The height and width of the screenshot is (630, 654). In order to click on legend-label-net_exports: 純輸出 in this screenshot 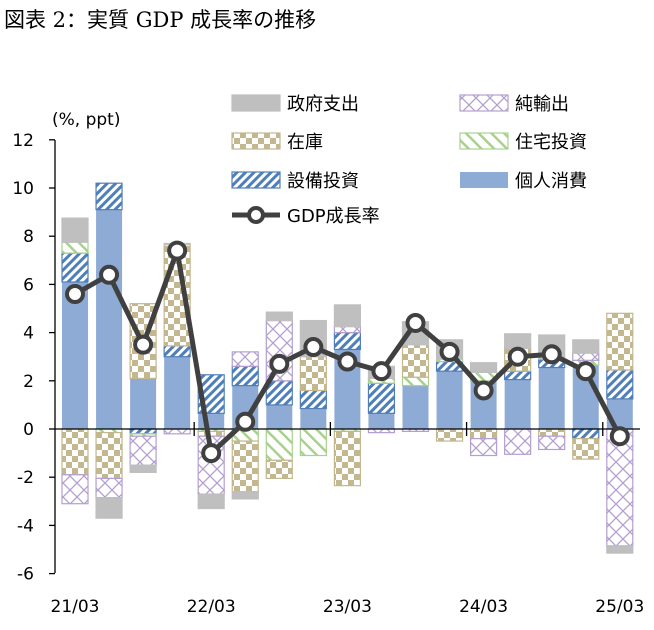, I will do `click(542, 104)`.